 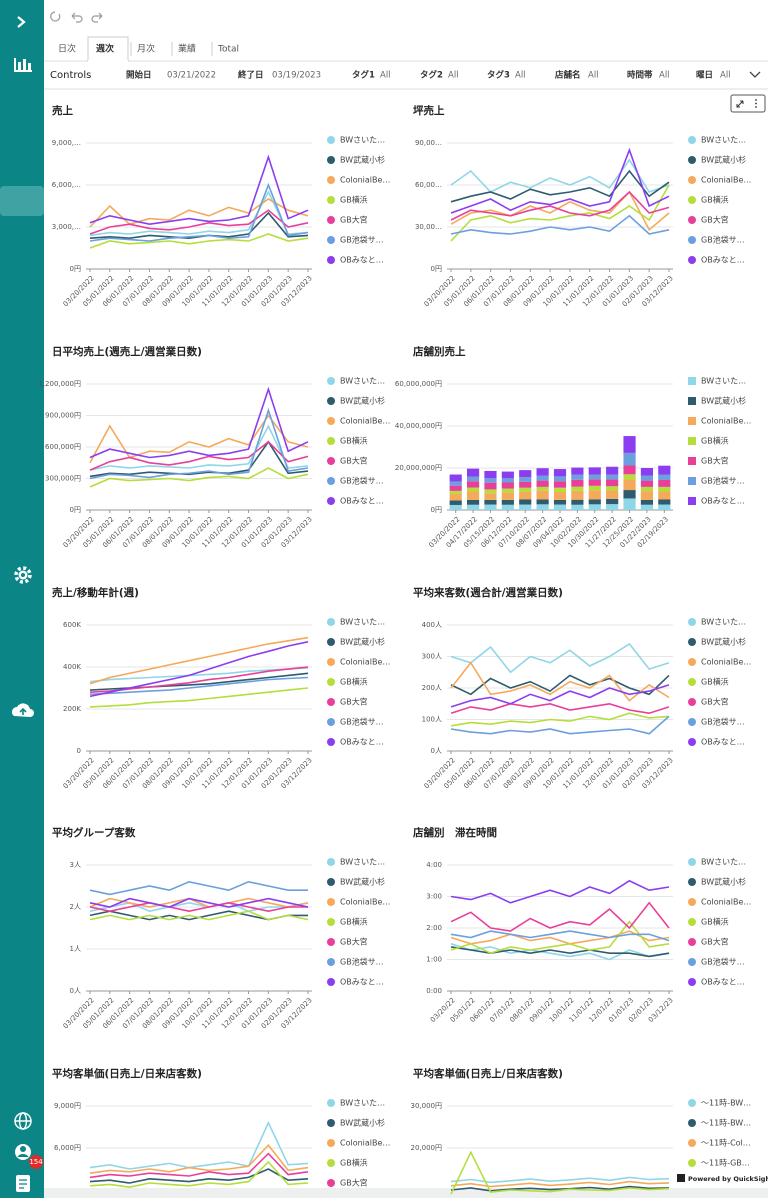 What do you see at coordinates (70, 75) in the screenshot?
I see `controls-label: Controls` at bounding box center [70, 75].